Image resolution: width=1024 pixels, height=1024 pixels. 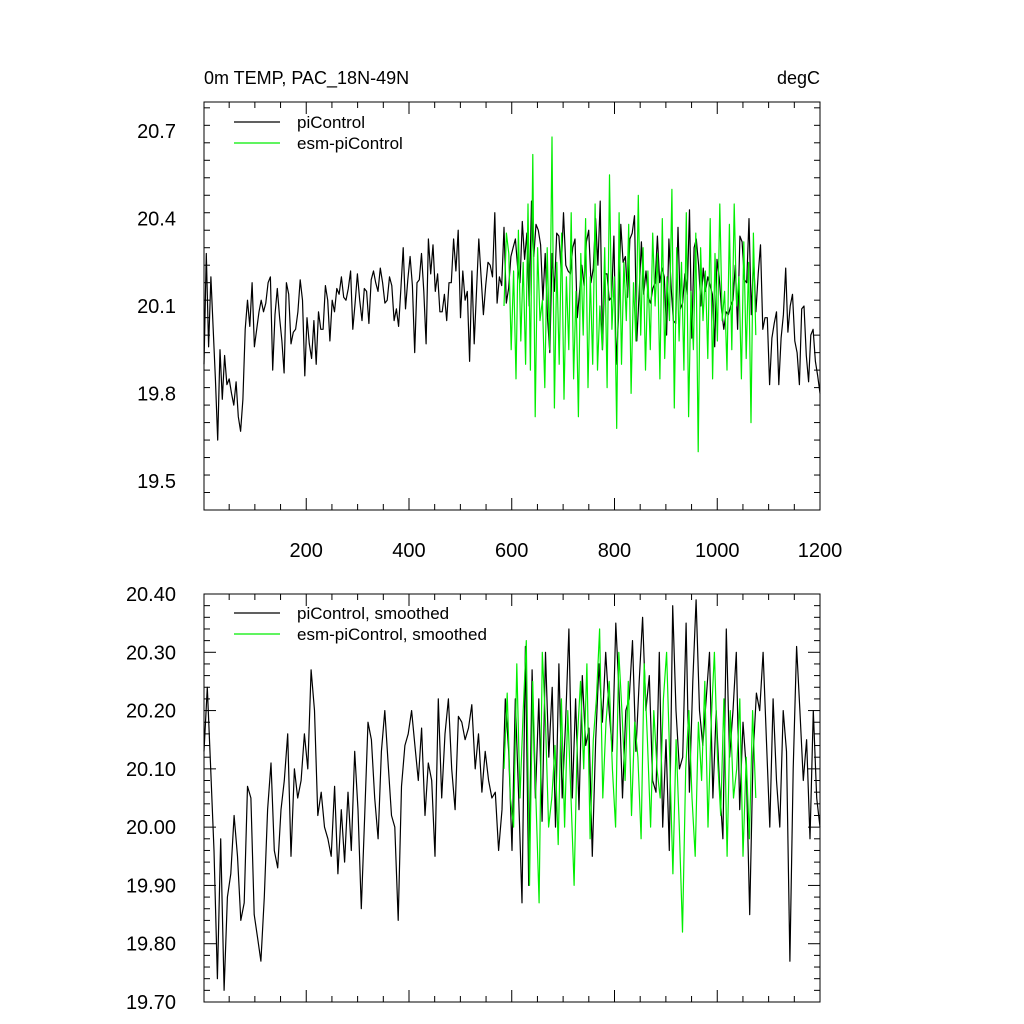 I want to click on legend-label-picontrol: piControl, so click(x=331, y=122).